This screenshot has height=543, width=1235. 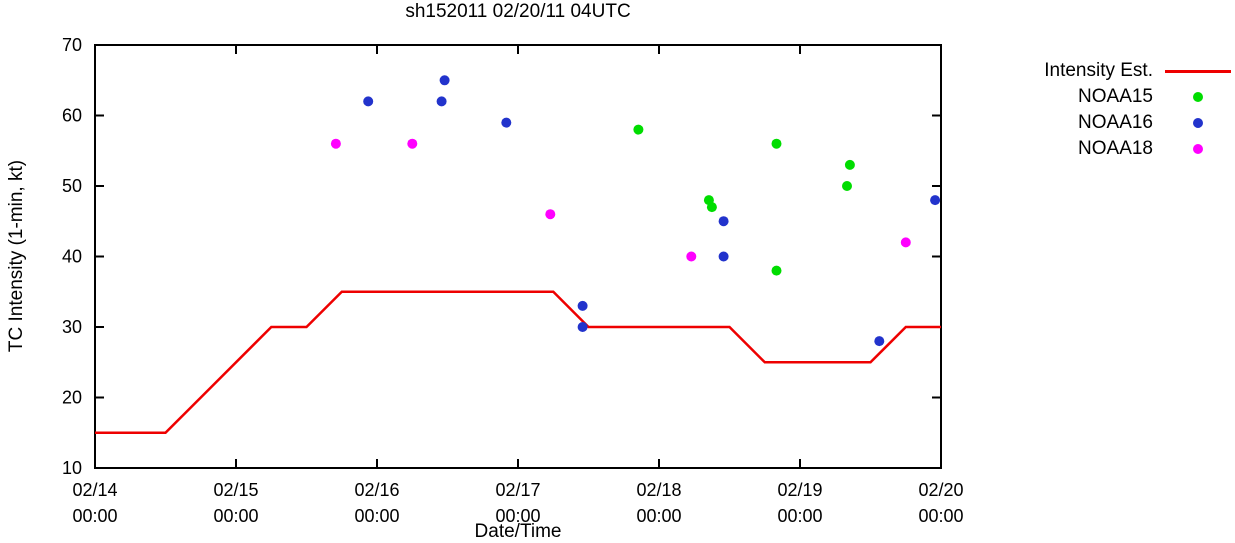 I want to click on svg-text: 50, so click(x=72, y=186).